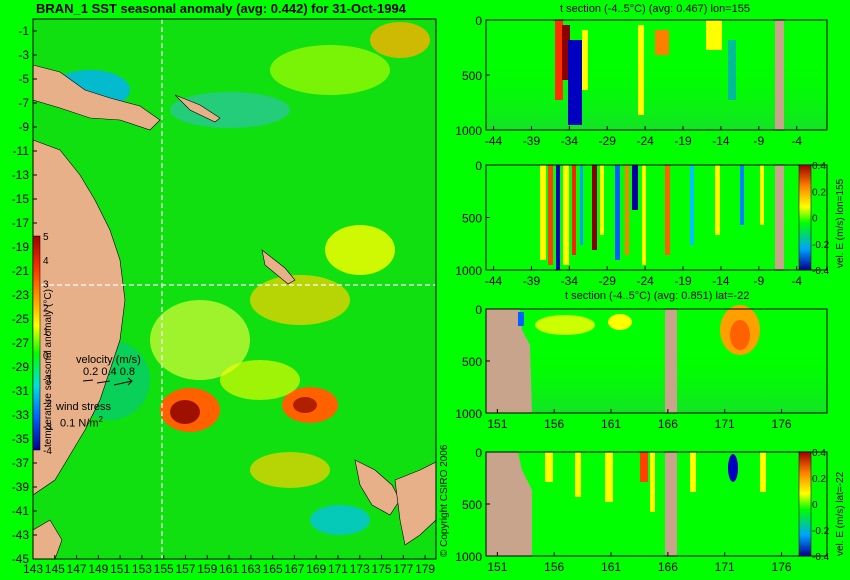 The image size is (850, 580). Describe the element at coordinates (377, 487) in the screenshot. I see `land-new-zealand-north` at that location.